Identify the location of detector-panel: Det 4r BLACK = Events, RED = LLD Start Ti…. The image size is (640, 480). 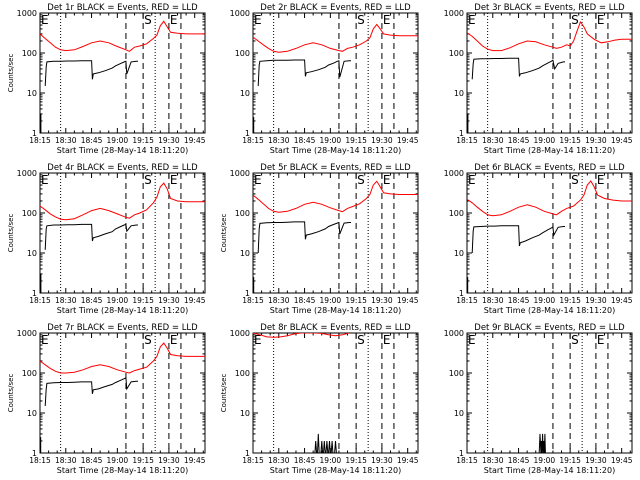
(106, 239).